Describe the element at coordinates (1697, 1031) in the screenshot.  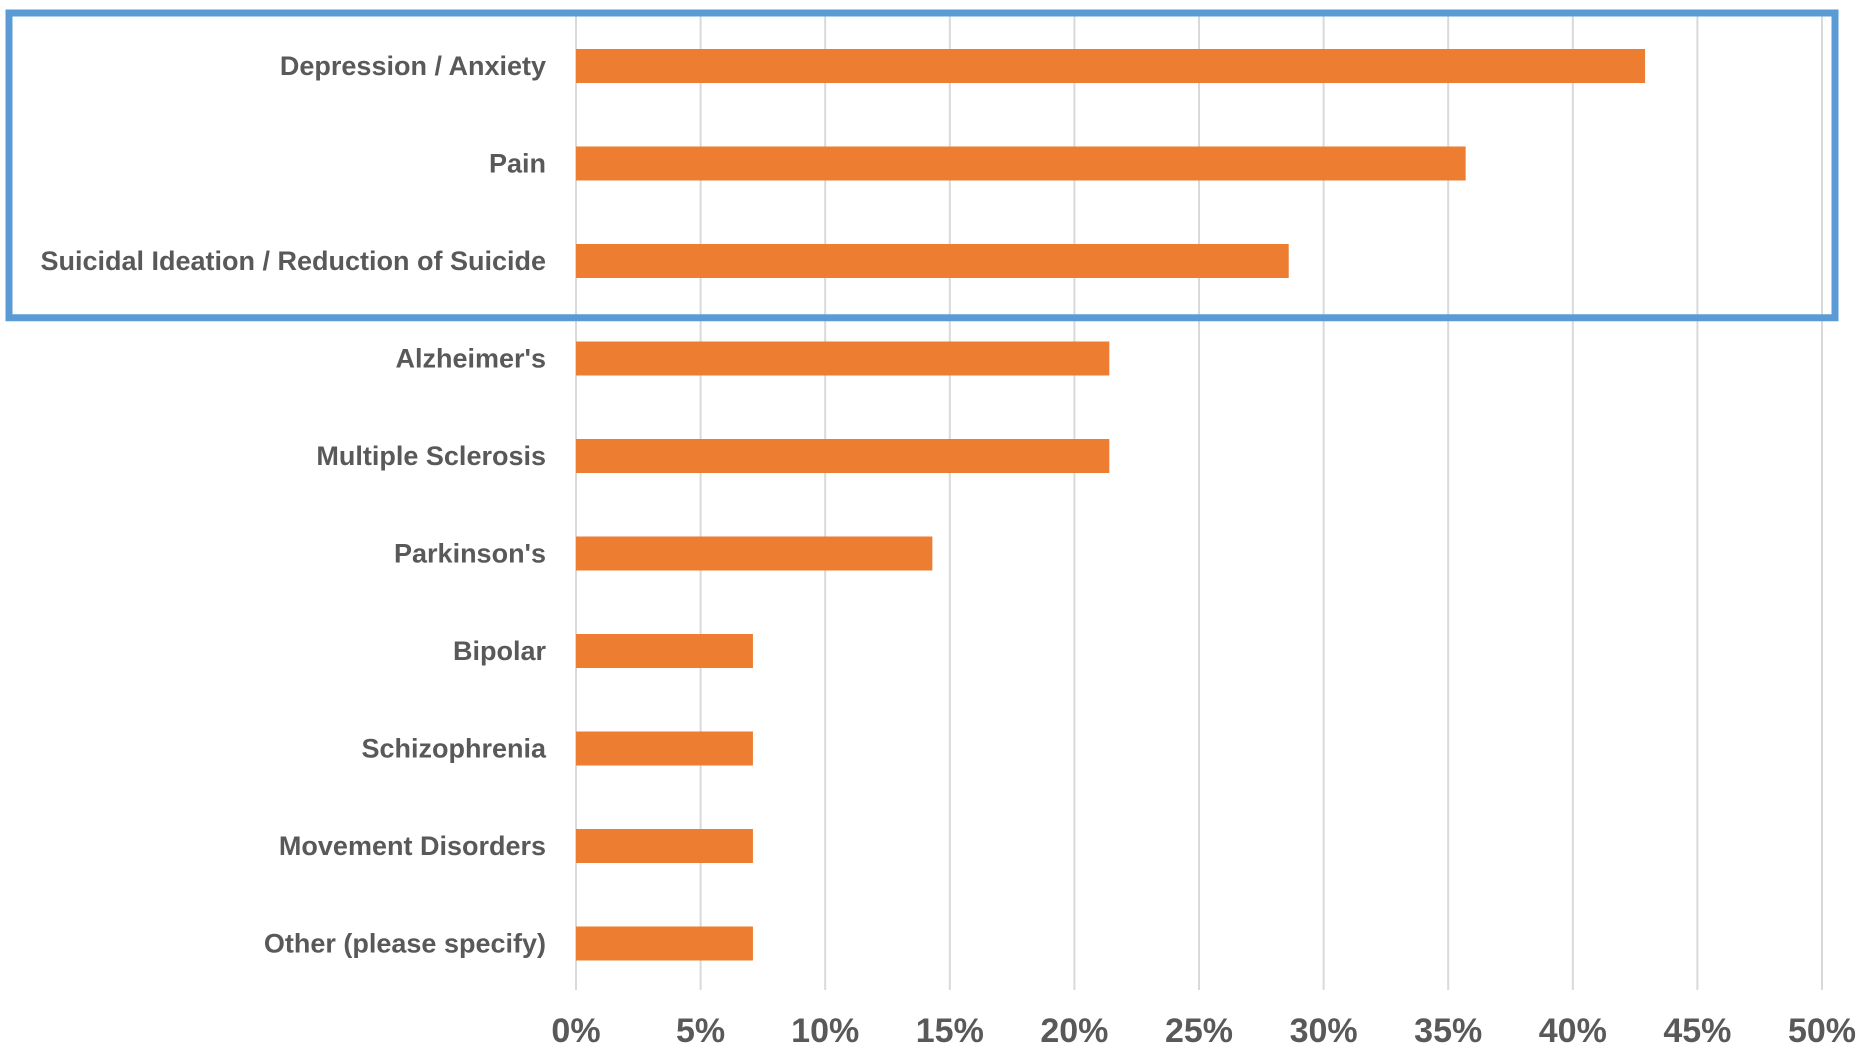
I see `x-tick-label: 45%` at that location.